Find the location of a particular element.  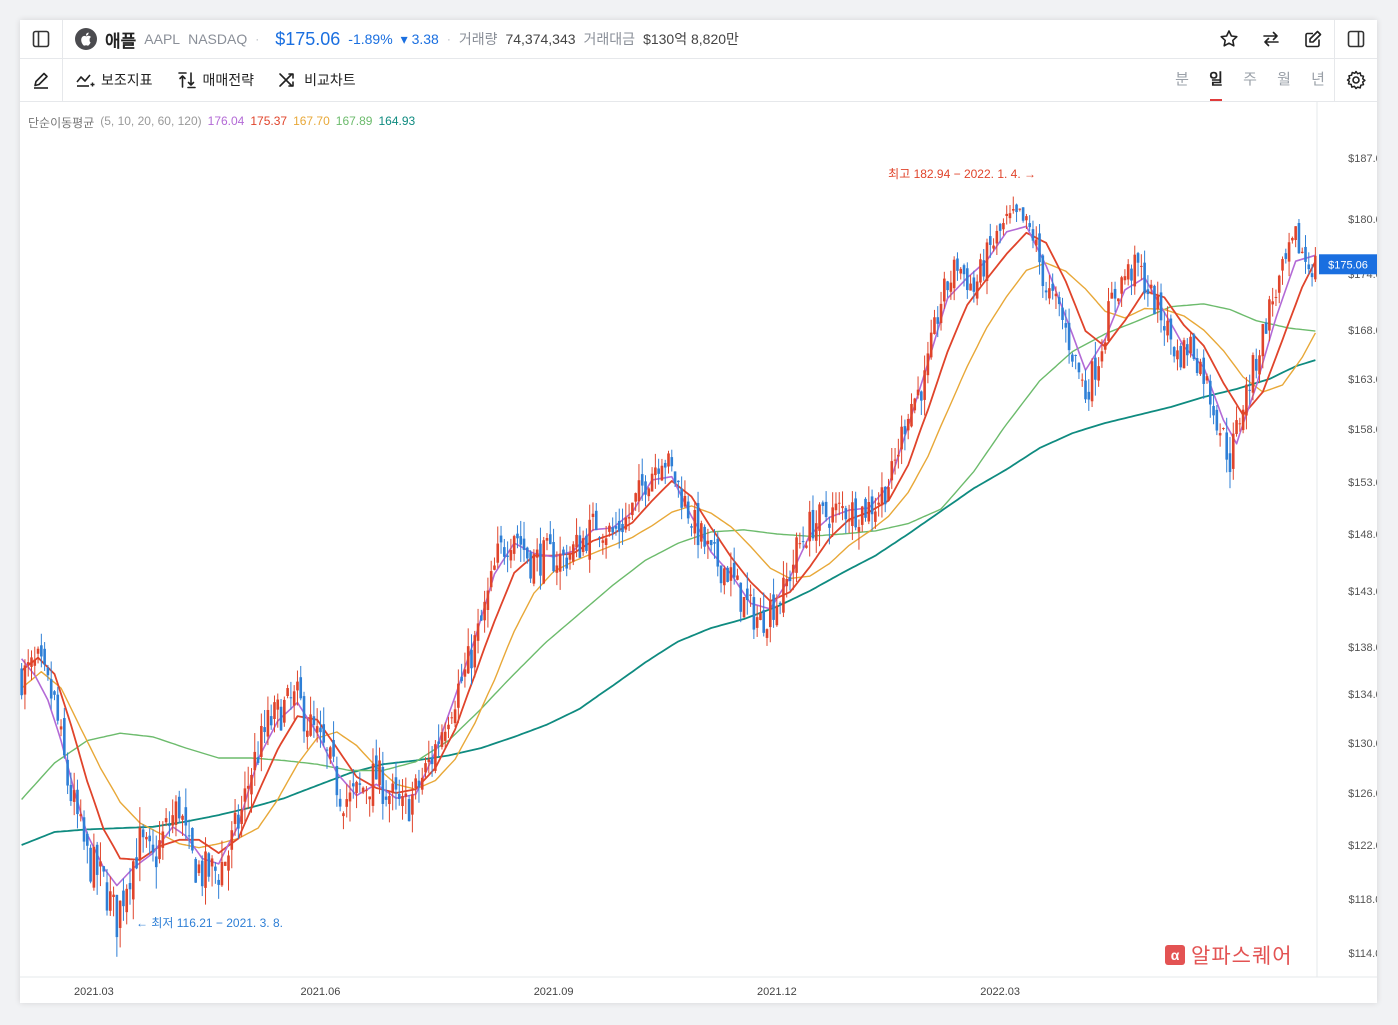

compare-button: 비교차트 is located at coordinates (317, 80).